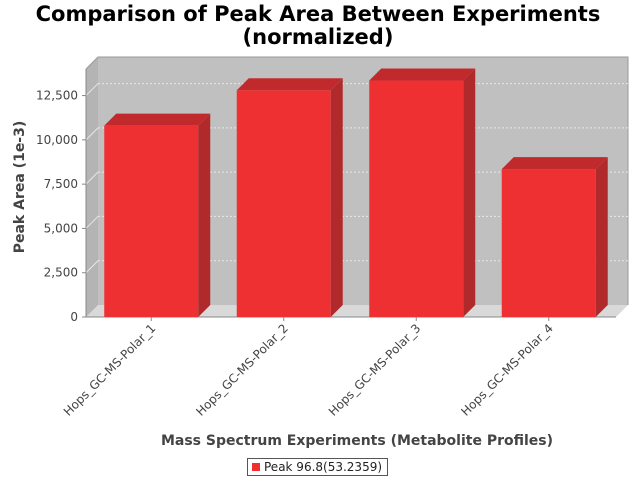 The image size is (640, 480). I want to click on plot-floor, so click(357, 311).